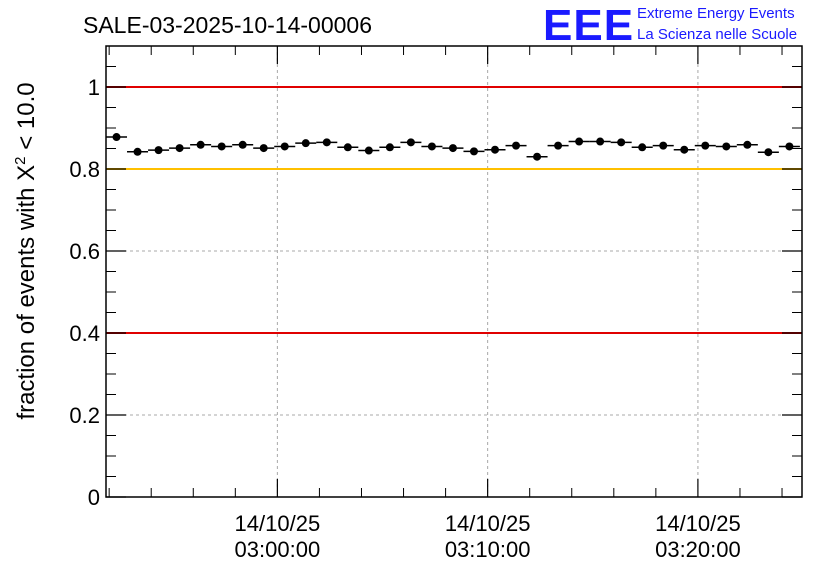 Image resolution: width=836 pixels, height=572 pixels. Describe the element at coordinates (84, 415) in the screenshot. I see `y-tick-label: 0.2` at that location.